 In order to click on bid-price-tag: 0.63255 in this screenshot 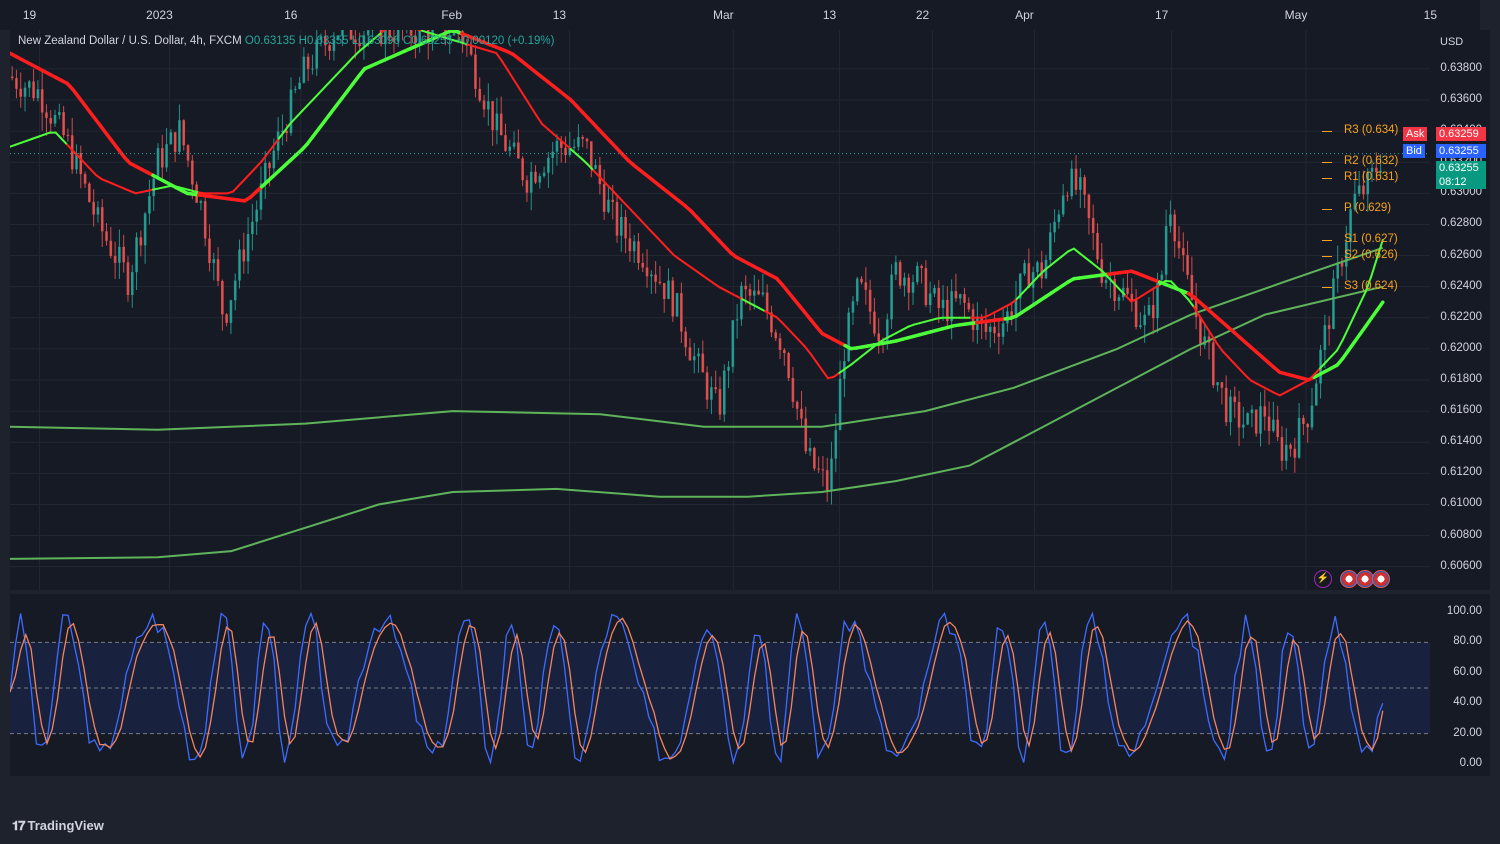, I will do `click(1461, 151)`.